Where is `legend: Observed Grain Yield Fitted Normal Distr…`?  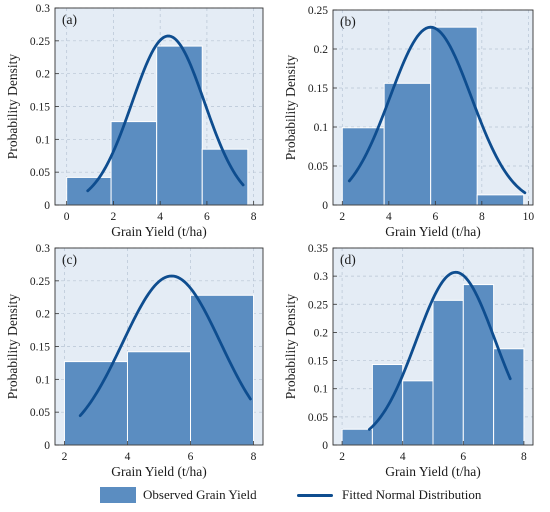
legend: Observed Grain Yield Fitted Normal Distr… is located at coordinates (275, 495).